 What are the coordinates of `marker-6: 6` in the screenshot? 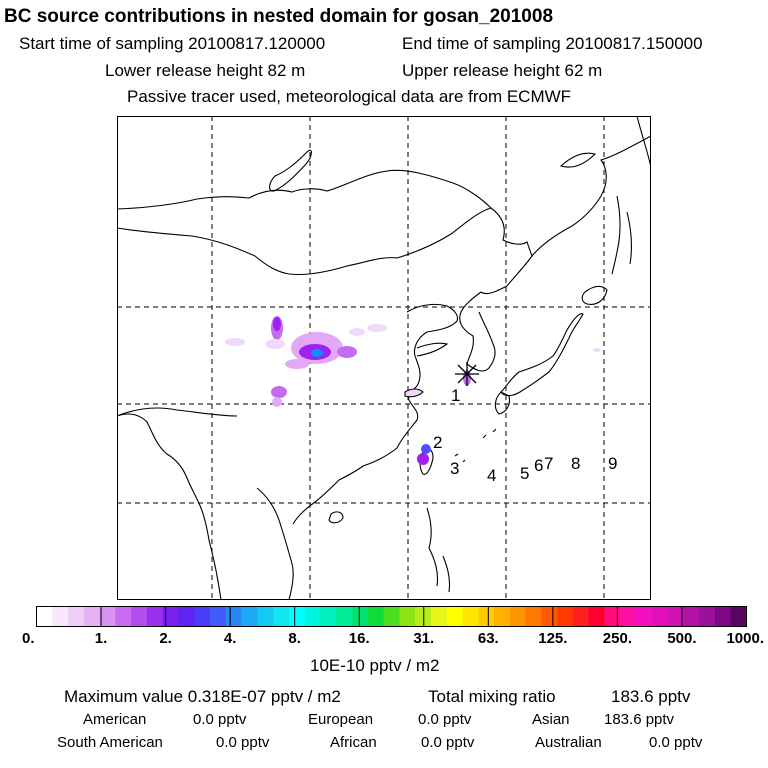 It's located at (538, 465).